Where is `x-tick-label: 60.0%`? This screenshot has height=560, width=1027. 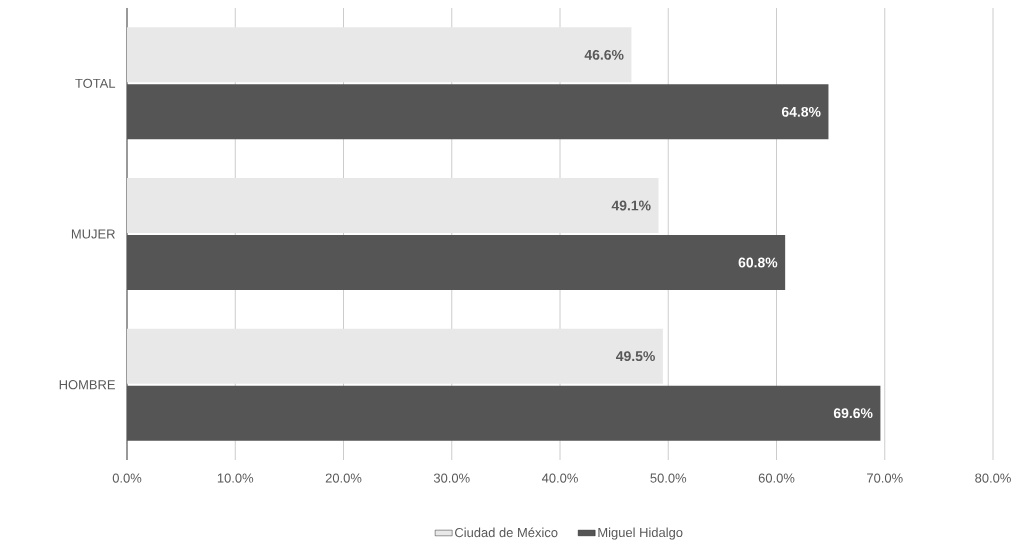 x-tick-label: 60.0% is located at coordinates (776, 478).